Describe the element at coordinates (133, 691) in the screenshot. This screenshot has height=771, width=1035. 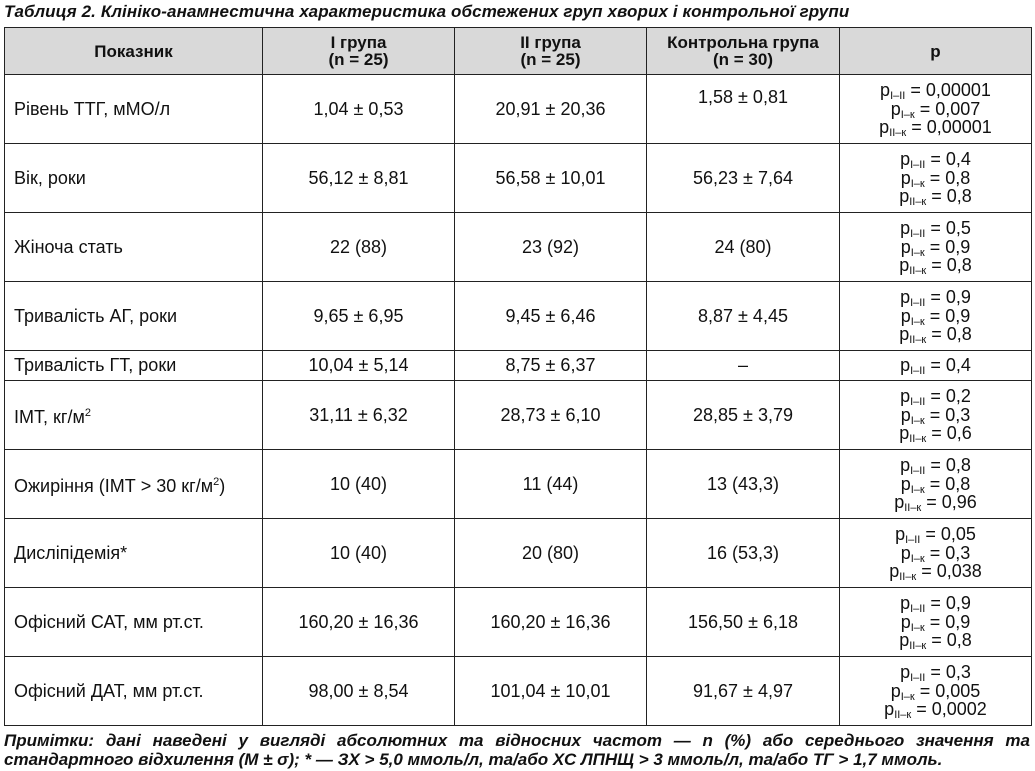
I see `indicator-cell: Офісний ДАТ, мм рт.ст.` at that location.